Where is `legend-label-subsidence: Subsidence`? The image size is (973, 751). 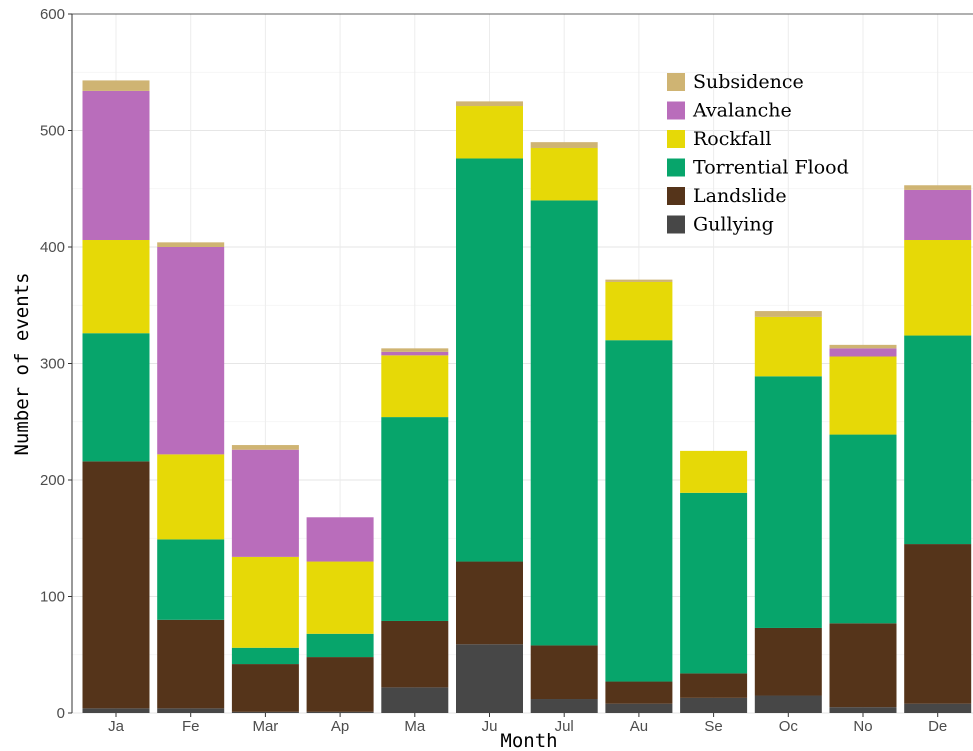 legend-label-subsidence: Subsidence is located at coordinates (748, 82).